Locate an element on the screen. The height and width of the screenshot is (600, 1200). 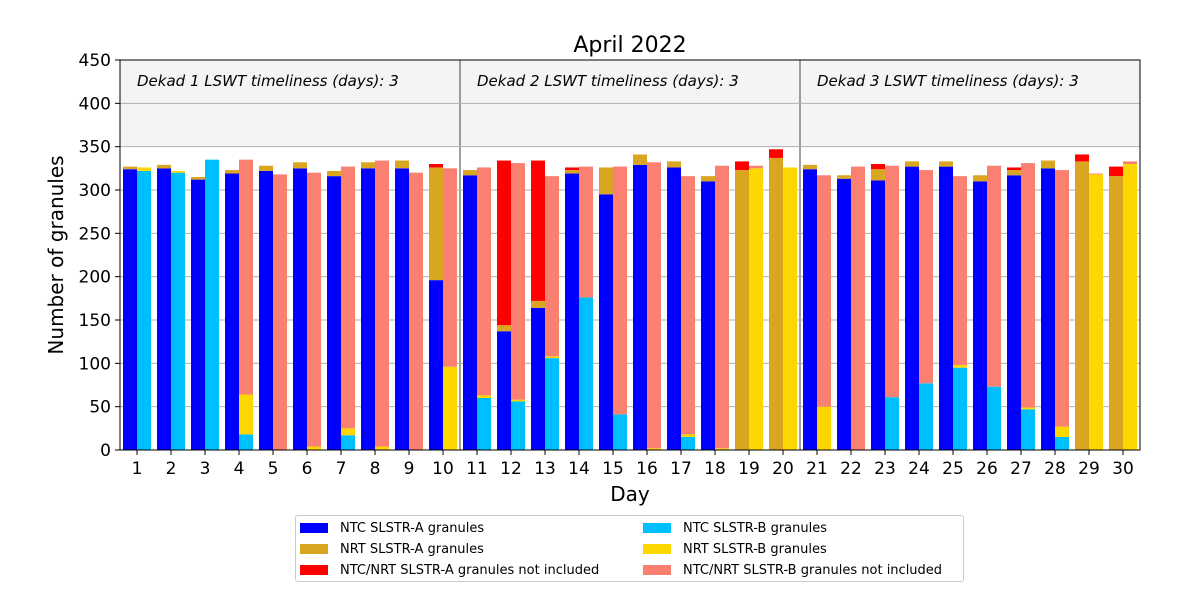
y-axis: 0 50 100 150 200 250 300 350 400 450 is located at coordinates (99, 256).